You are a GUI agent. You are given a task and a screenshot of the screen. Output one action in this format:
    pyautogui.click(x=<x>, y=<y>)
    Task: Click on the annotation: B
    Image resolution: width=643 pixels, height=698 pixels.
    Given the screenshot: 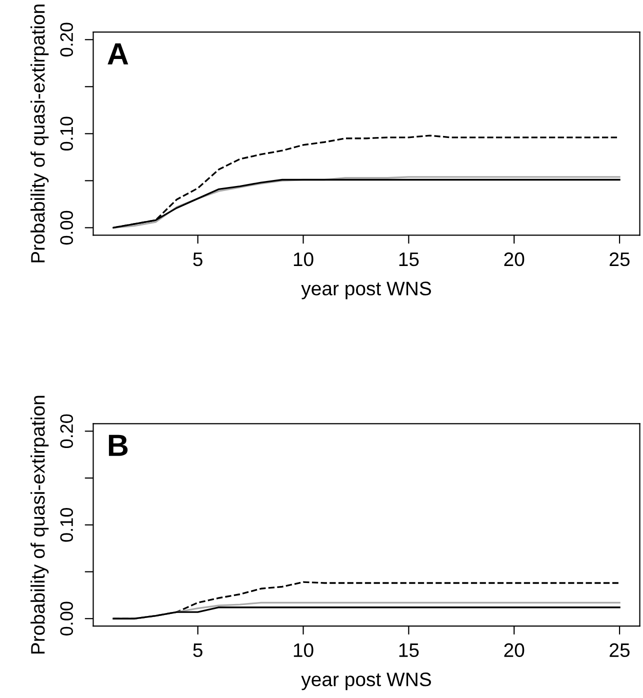 What is the action you would take?
    pyautogui.click(x=118, y=445)
    